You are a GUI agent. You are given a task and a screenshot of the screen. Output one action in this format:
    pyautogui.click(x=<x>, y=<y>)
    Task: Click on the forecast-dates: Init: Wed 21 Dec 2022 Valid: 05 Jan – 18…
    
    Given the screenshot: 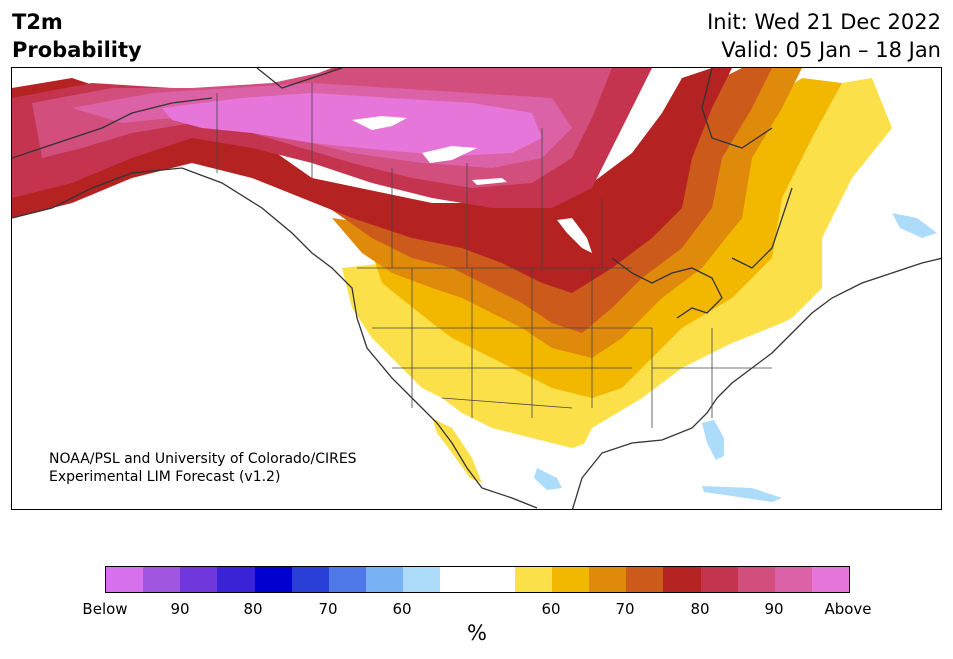 What is the action you would take?
    pyautogui.click(x=824, y=36)
    